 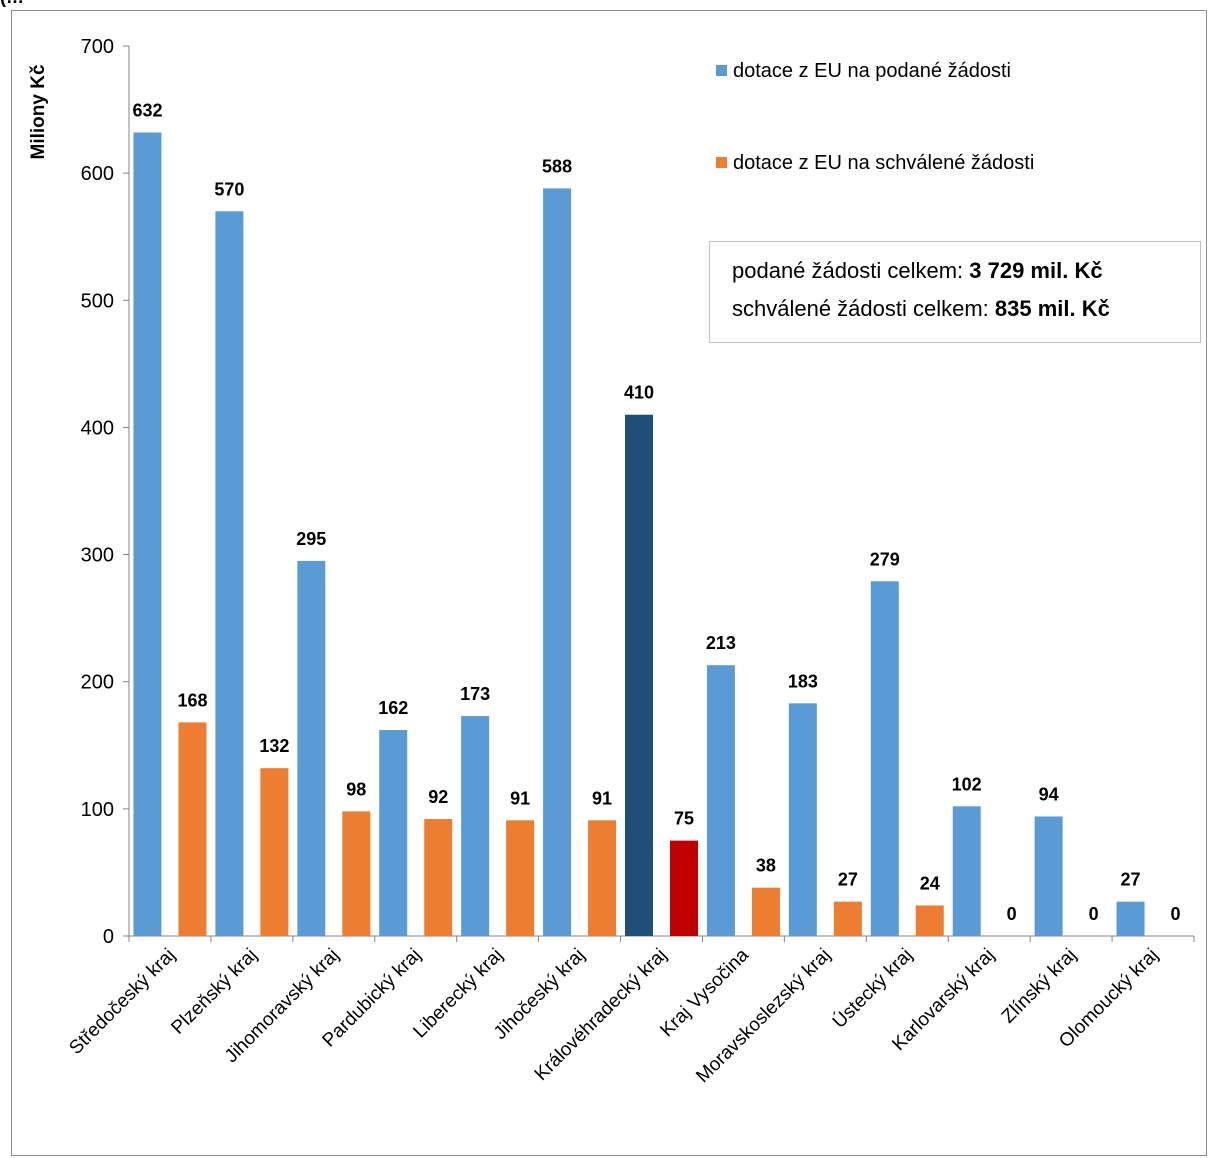 What do you see at coordinates (930, 883) in the screenshot?
I see `data-label: 24` at bounding box center [930, 883].